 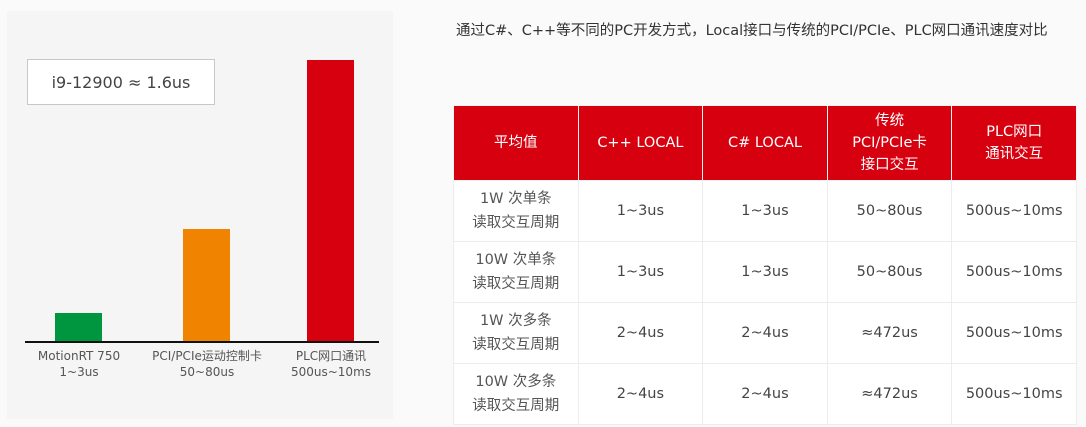 I want to click on bar-name: PCI/PCIe运动控制卡, so click(x=207, y=356).